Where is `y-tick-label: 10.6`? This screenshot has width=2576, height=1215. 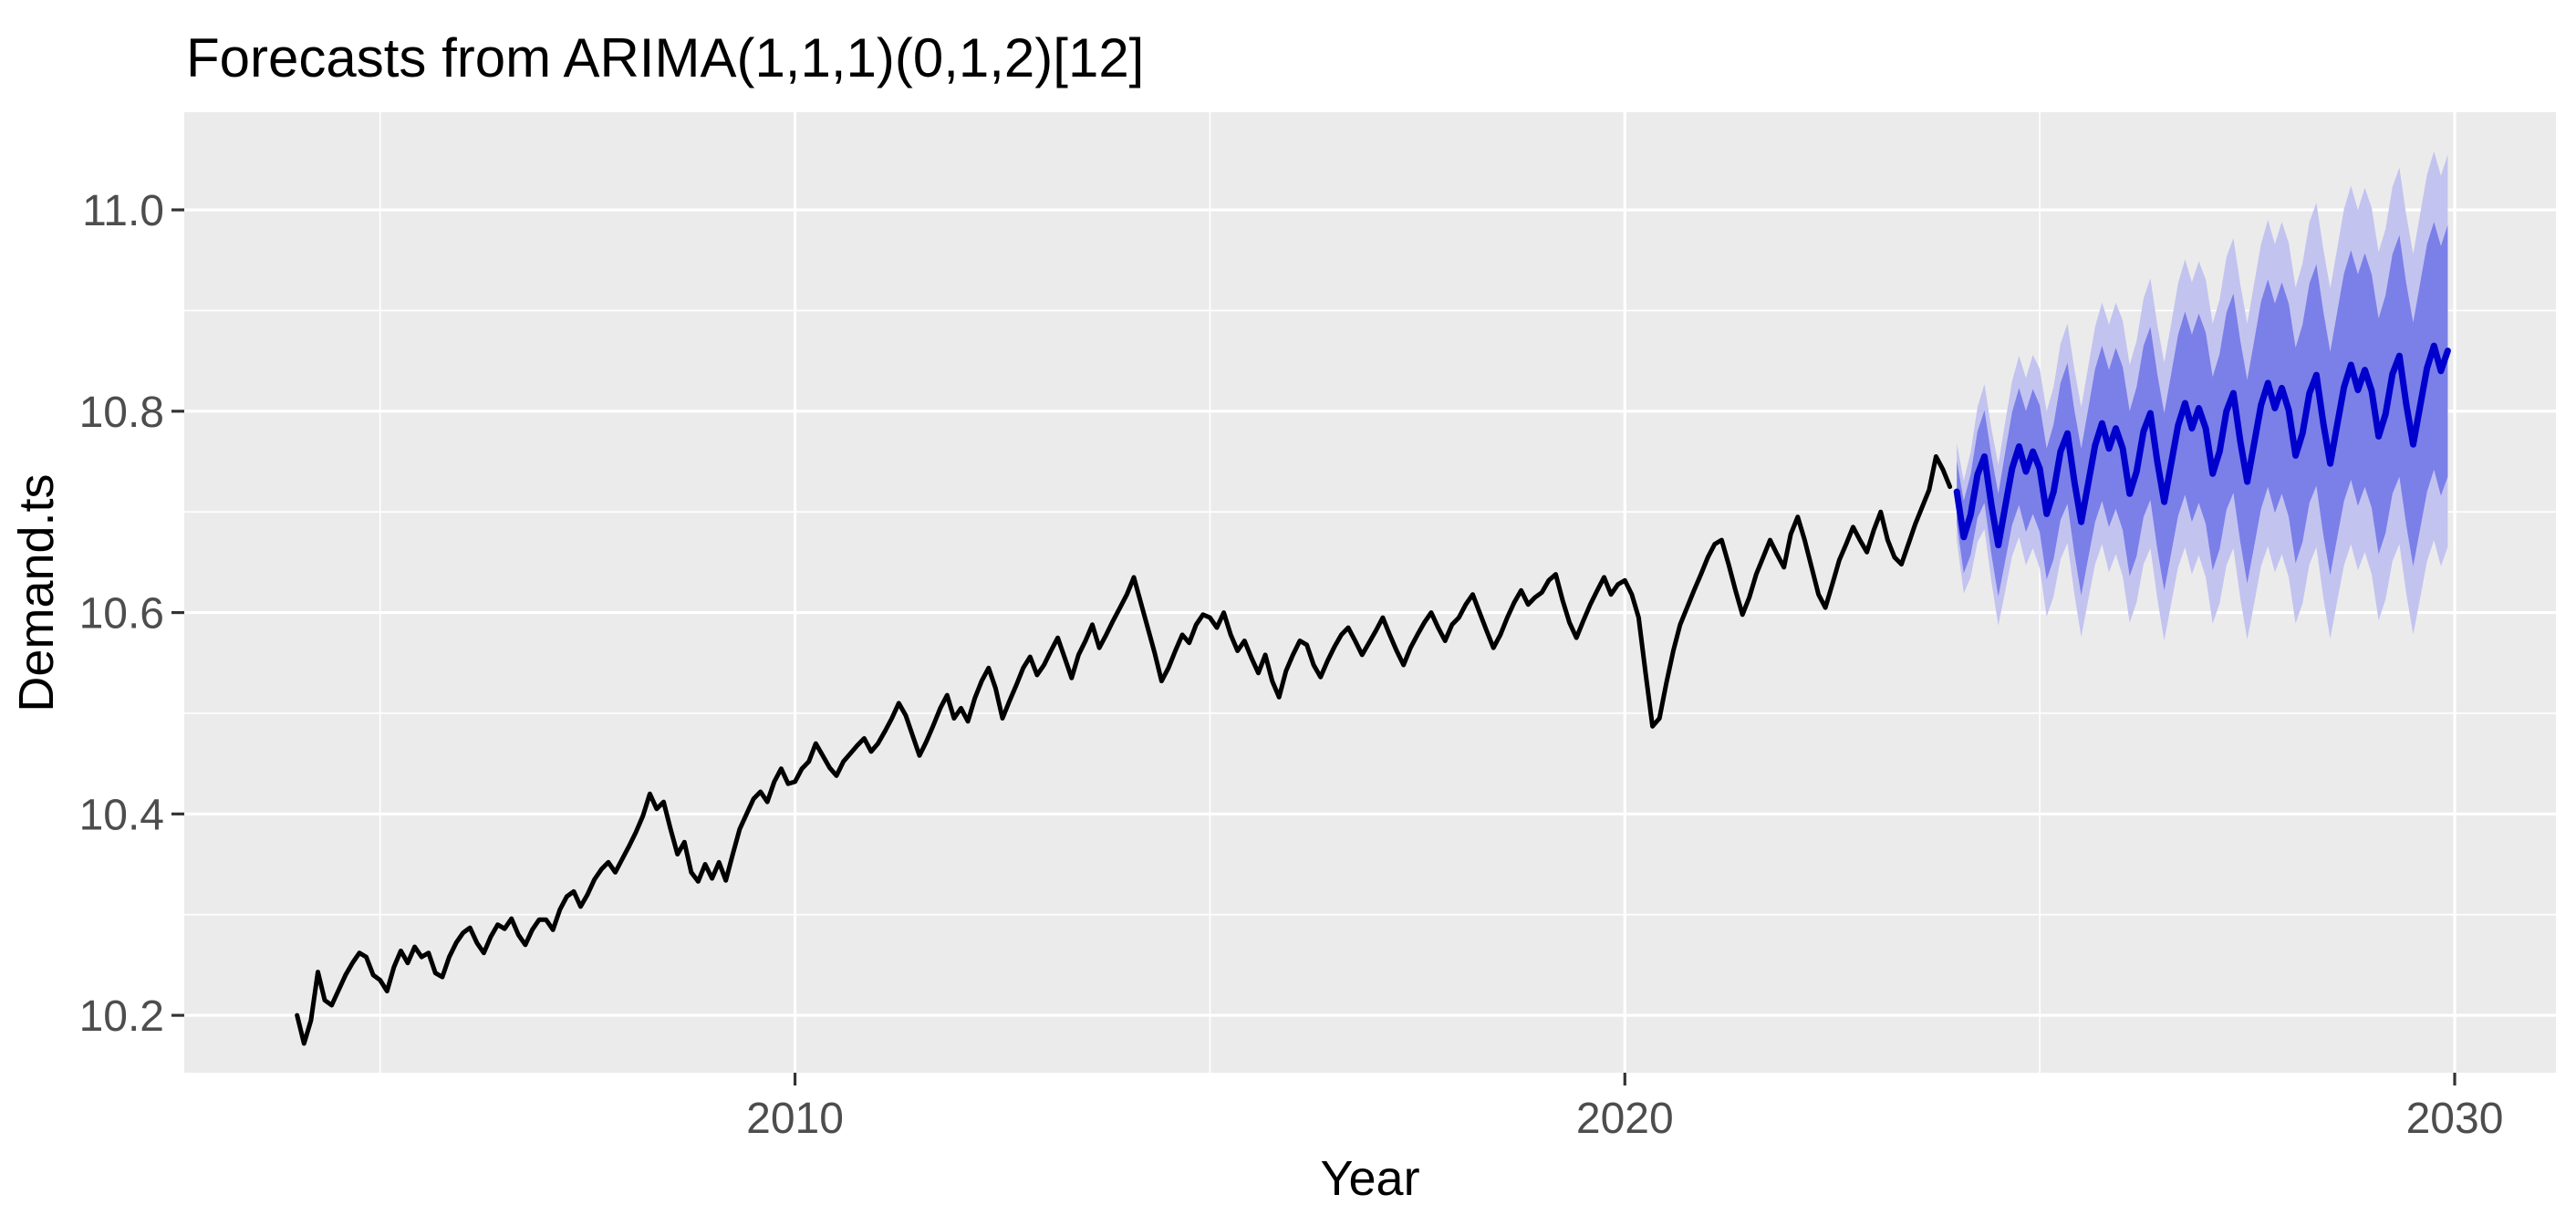
y-tick-label: 10.6 is located at coordinates (121, 614).